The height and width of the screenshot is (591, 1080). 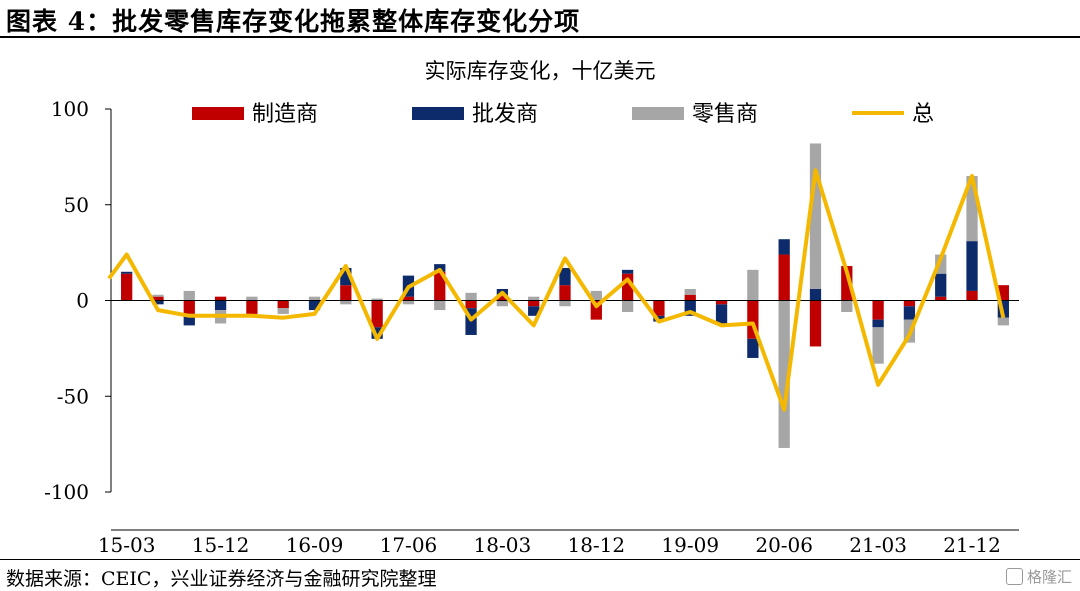 I want to click on y-tick-label: 100, so click(x=70, y=109).